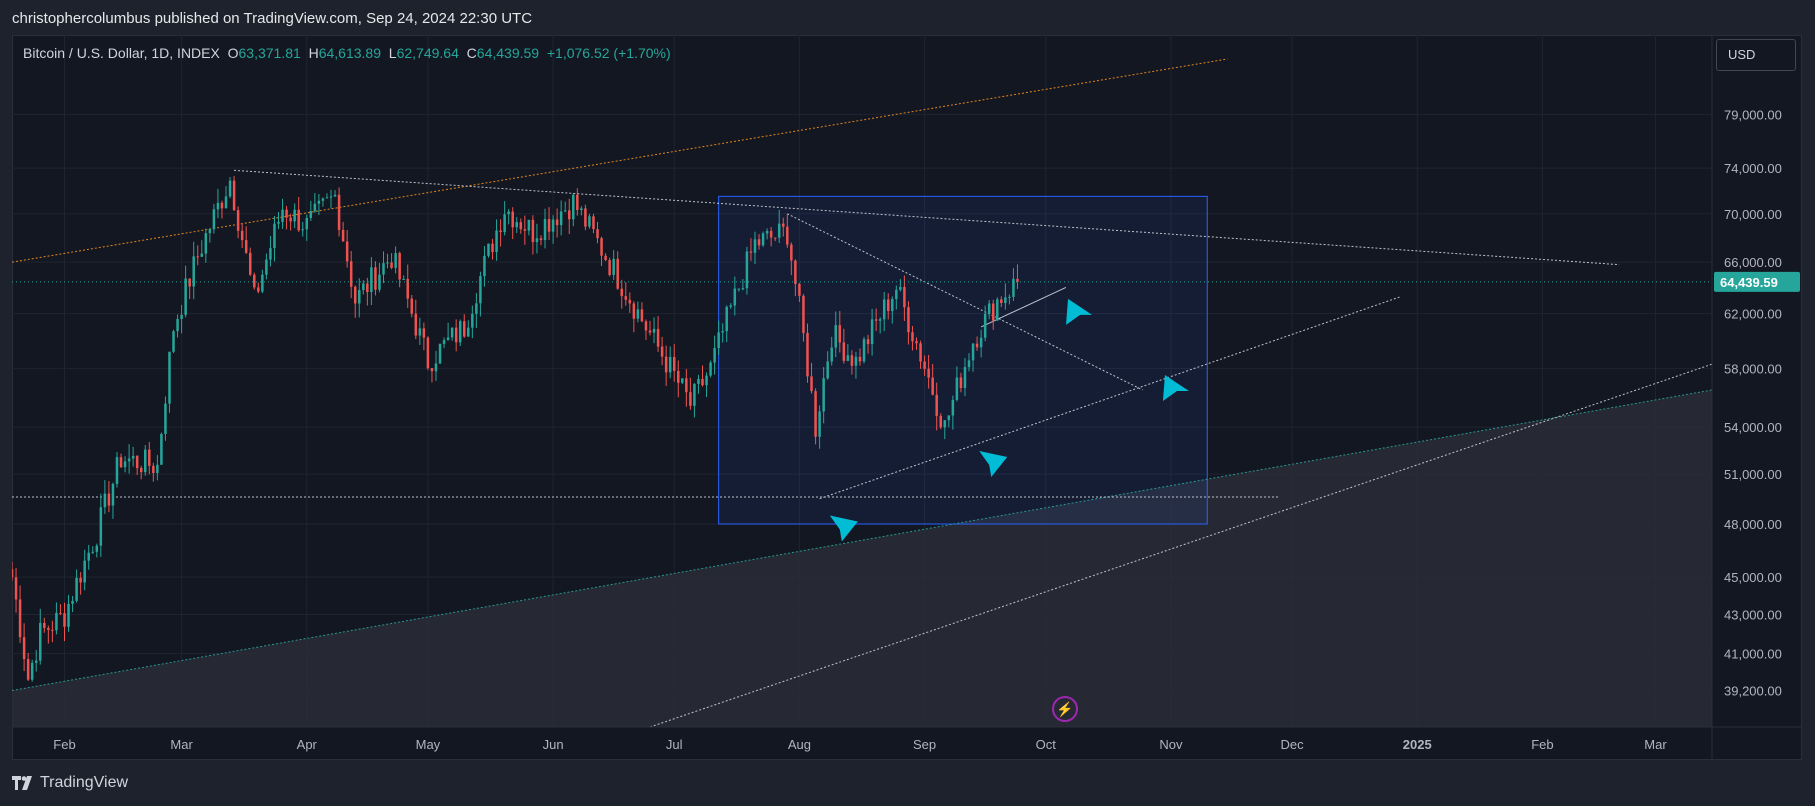 The height and width of the screenshot is (806, 1815). Describe the element at coordinates (799, 744) in the screenshot. I see `time-tick-label: Aug` at that location.